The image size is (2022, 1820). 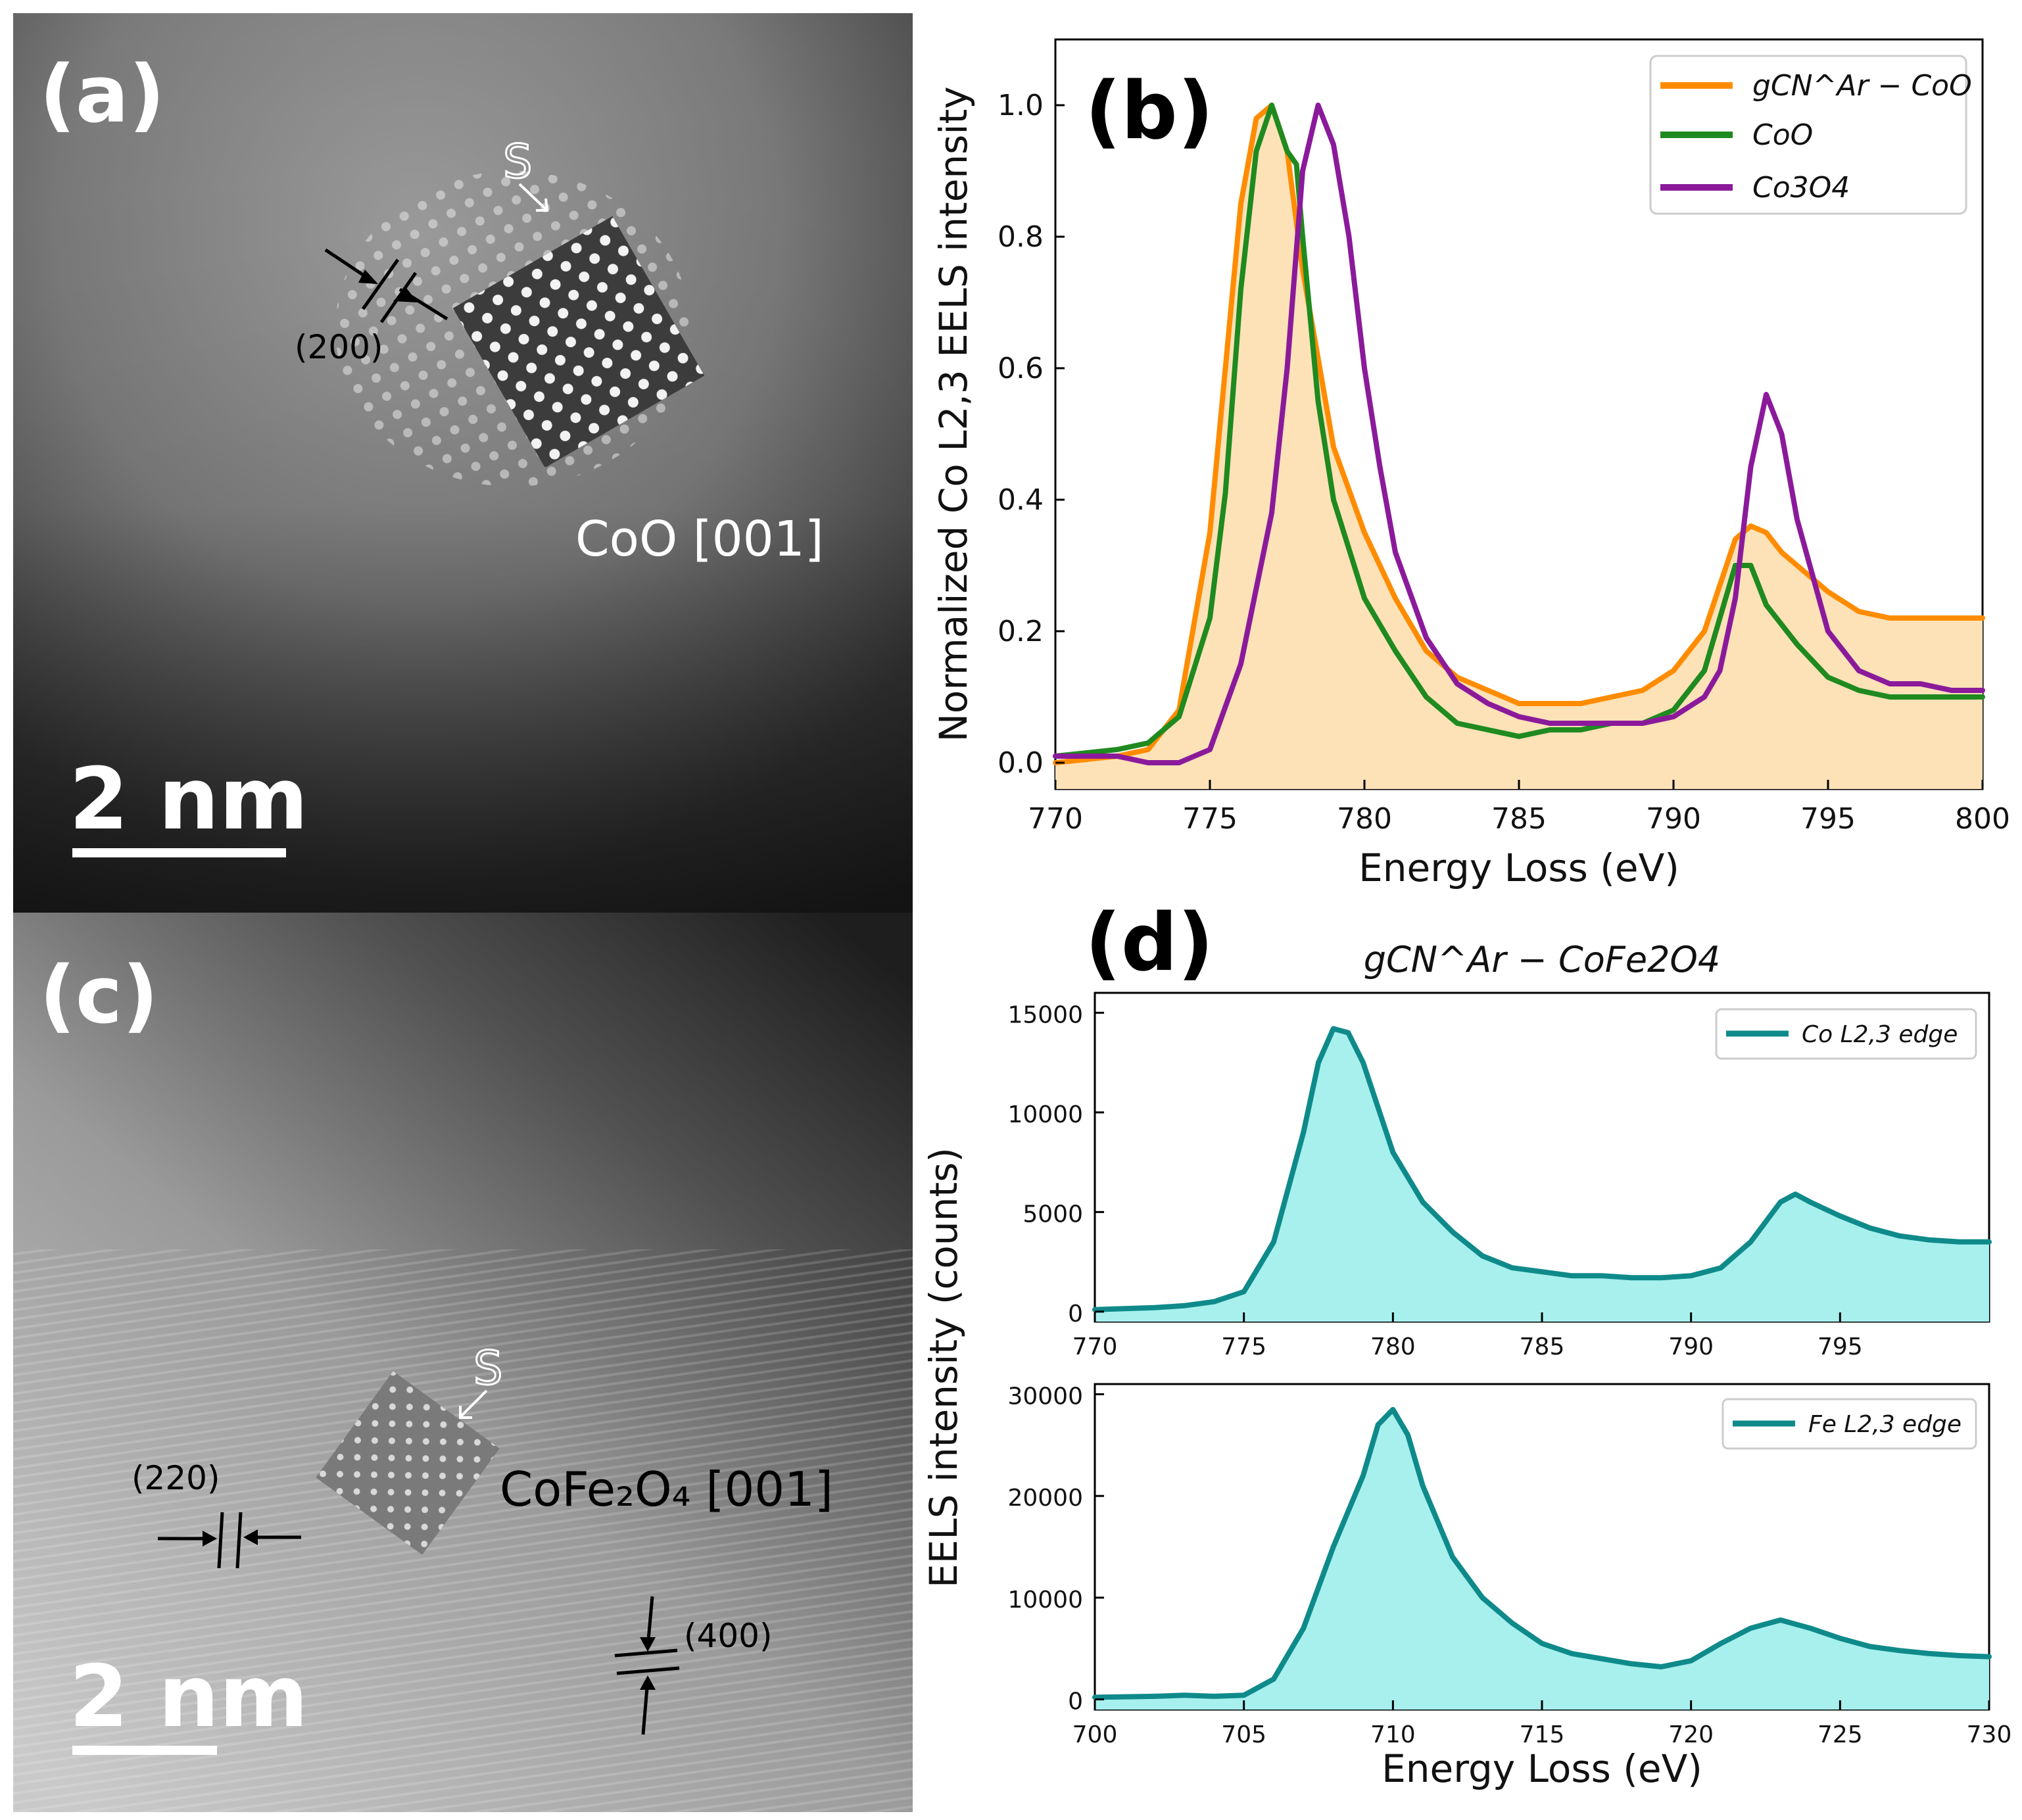 I want to click on panel-a-plane-label: (200), so click(x=339, y=347).